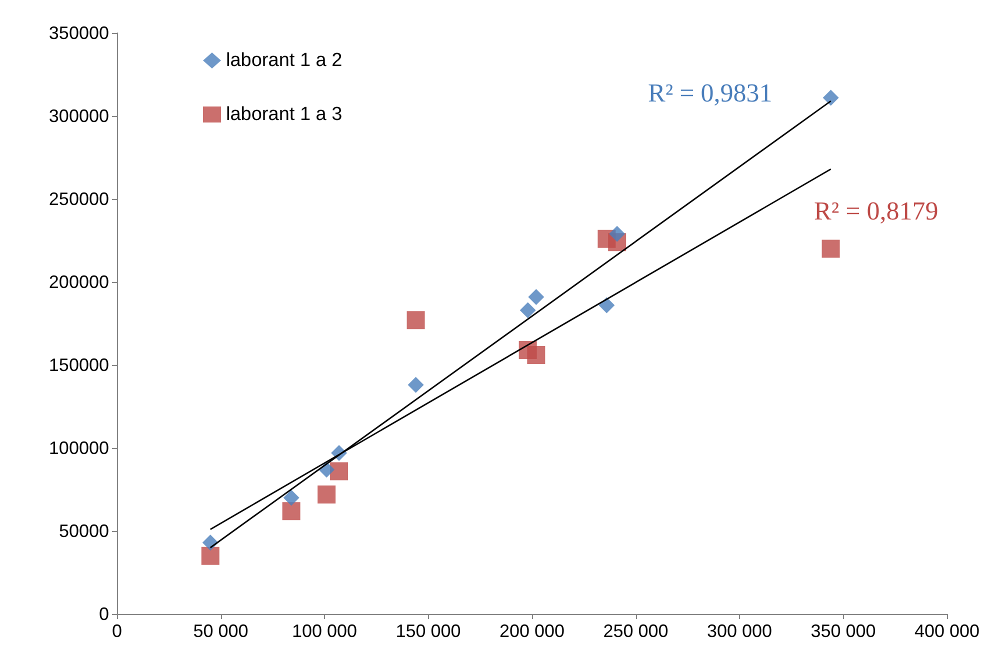  What do you see at coordinates (78, 282) in the screenshot?
I see `y-tick-label: 200000` at bounding box center [78, 282].